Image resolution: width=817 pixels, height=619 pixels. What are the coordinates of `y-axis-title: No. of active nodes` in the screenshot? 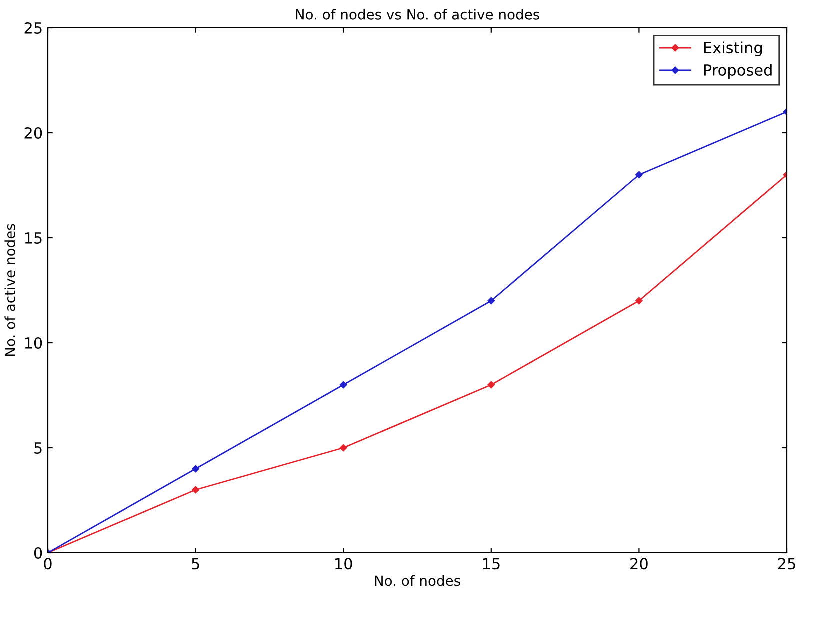 It's located at (10, 290).